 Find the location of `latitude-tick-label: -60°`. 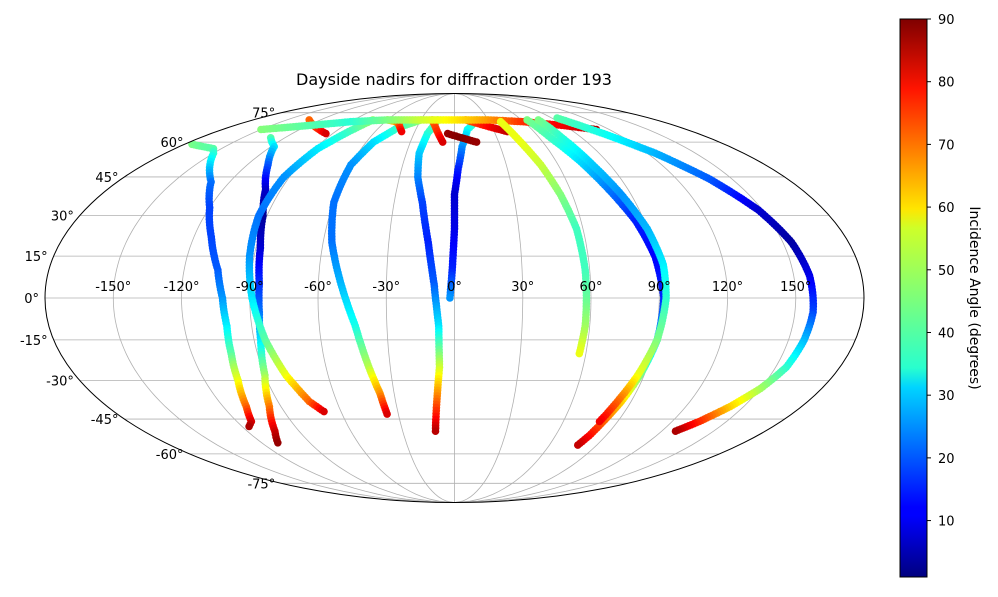

latitude-tick-label: -60° is located at coordinates (170, 455).